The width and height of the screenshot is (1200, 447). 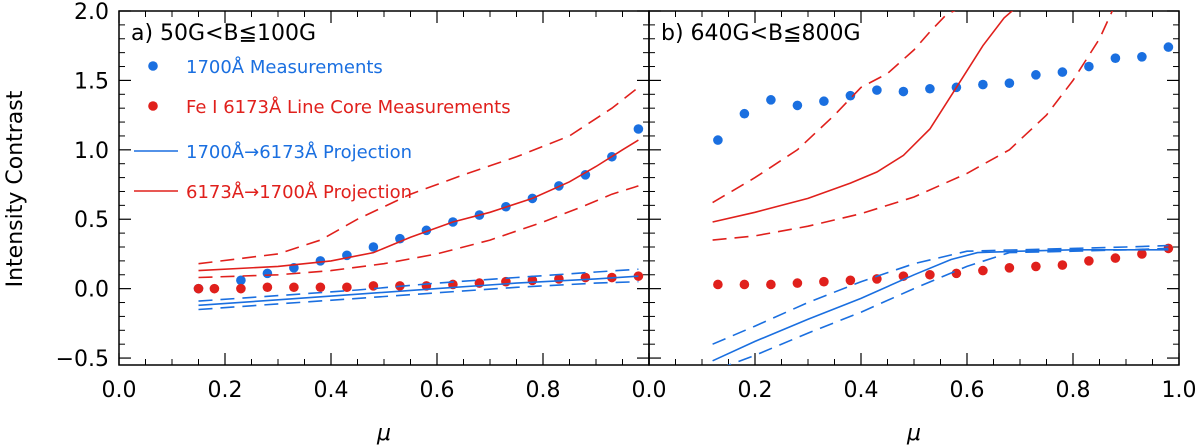 What do you see at coordinates (82, 359) in the screenshot?
I see `y-tick-label: −0.5` at bounding box center [82, 359].